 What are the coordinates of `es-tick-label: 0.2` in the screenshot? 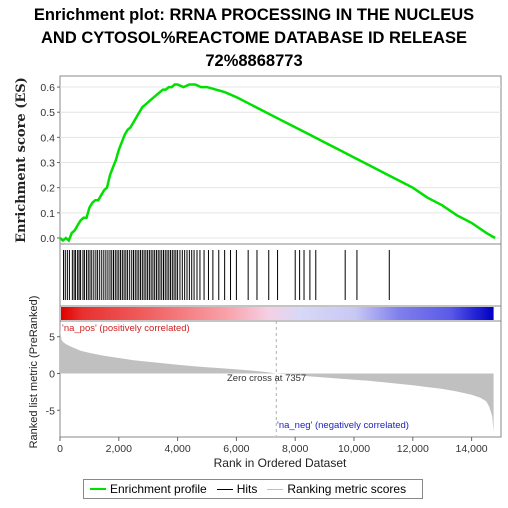 It's located at (47, 189).